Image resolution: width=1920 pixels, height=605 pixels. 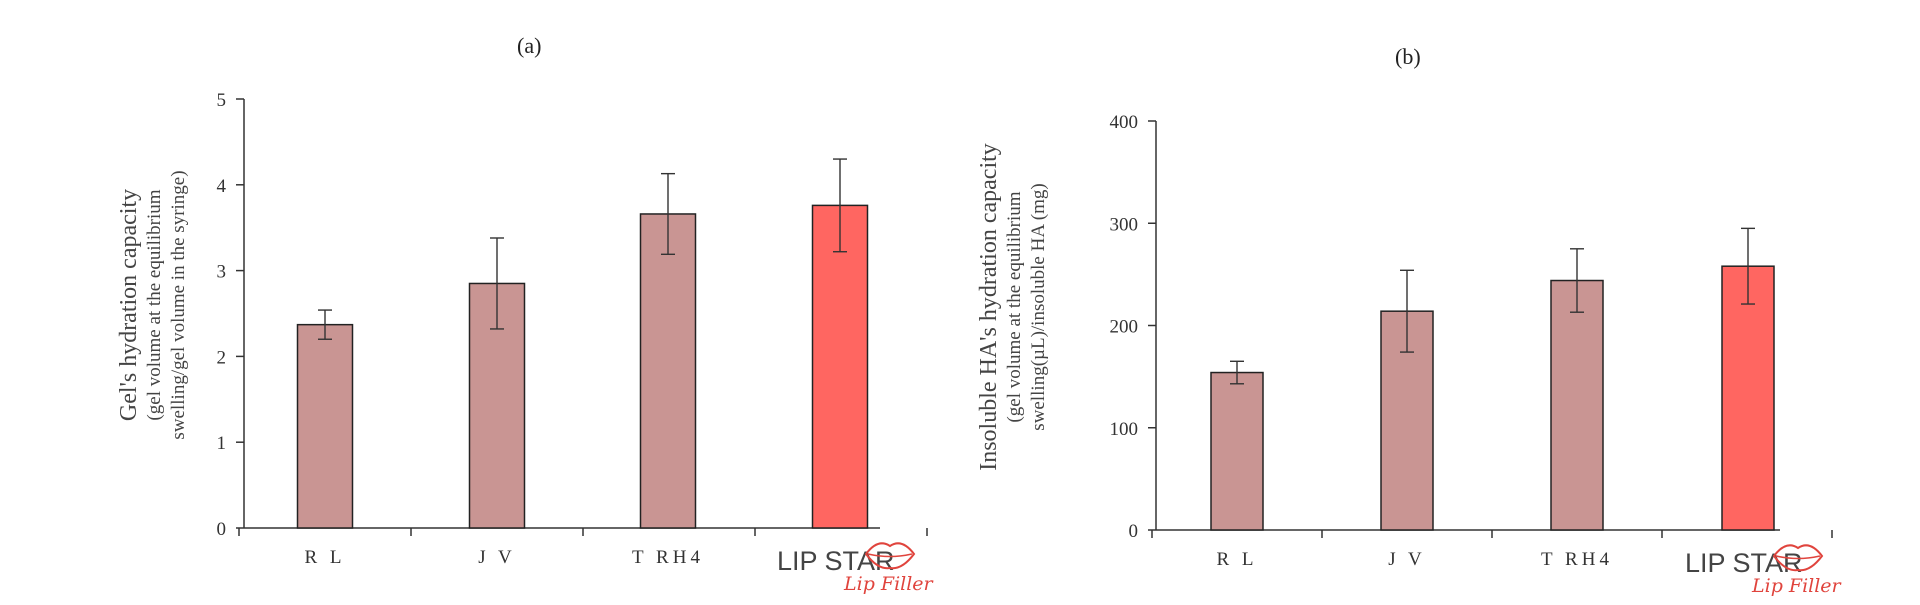 What do you see at coordinates (222, 443) in the screenshot?
I see `y-tick-label-a: 1` at bounding box center [222, 443].